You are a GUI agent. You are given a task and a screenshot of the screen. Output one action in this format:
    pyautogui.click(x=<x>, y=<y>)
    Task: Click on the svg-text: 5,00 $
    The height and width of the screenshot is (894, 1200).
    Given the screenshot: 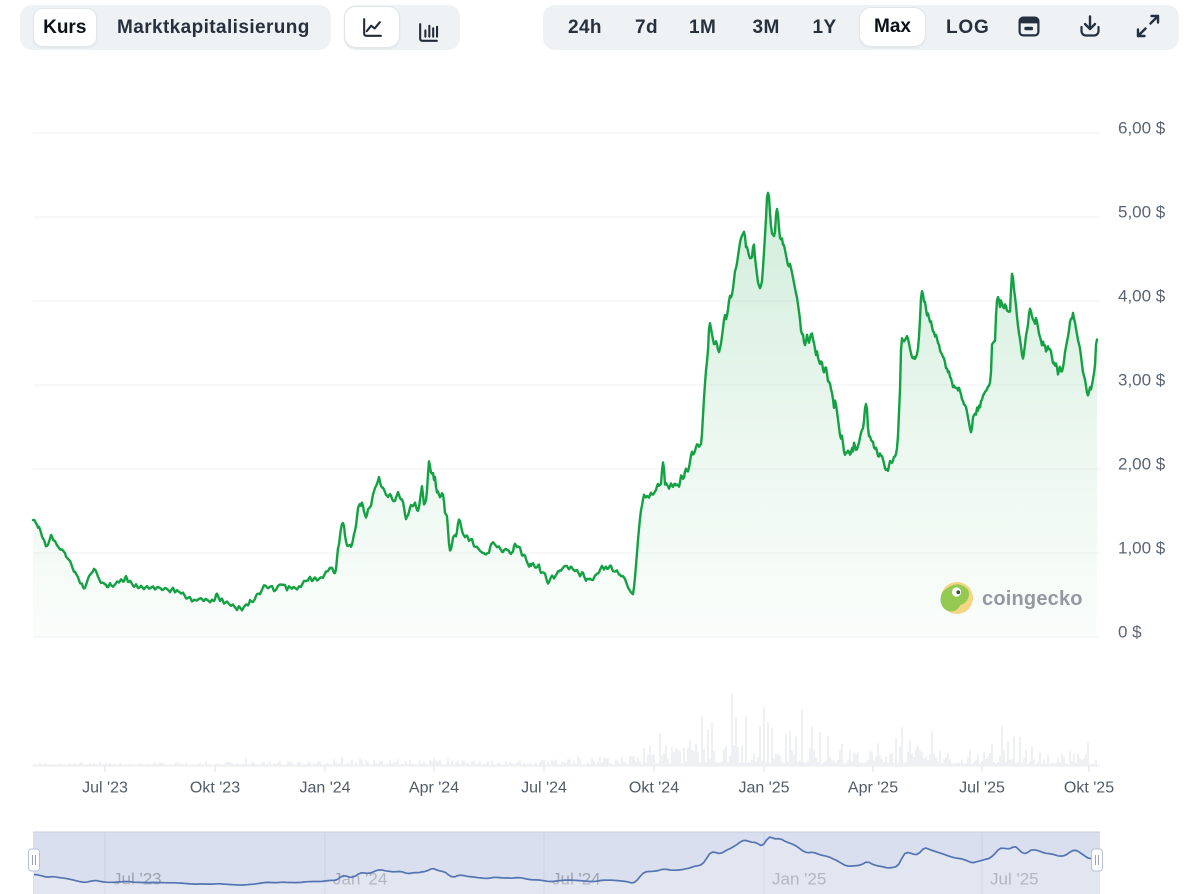 What is the action you would take?
    pyautogui.click(x=1142, y=212)
    